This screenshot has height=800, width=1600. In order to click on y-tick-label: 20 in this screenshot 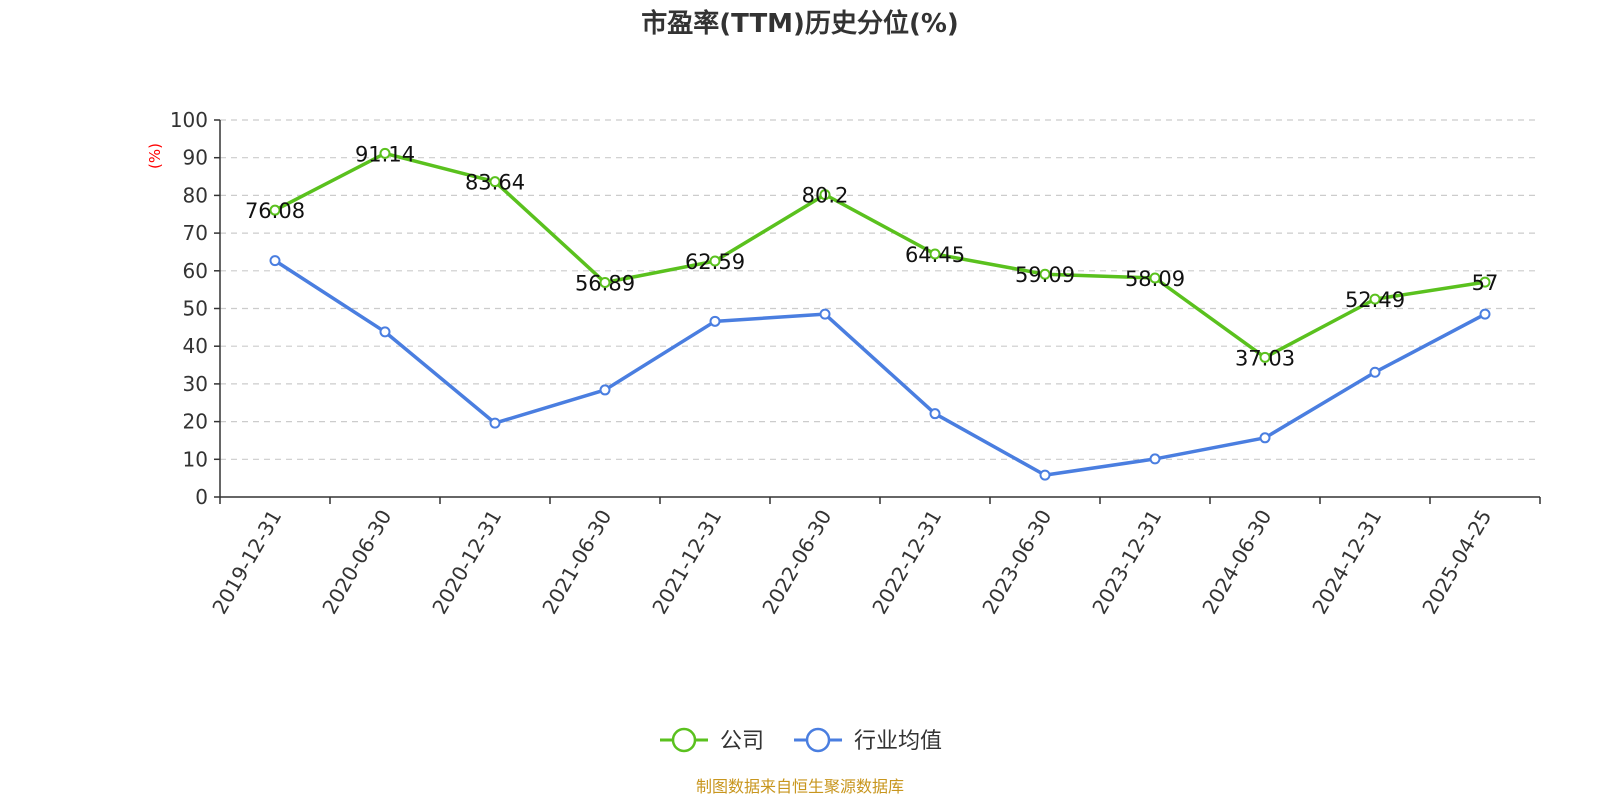, I will do `click(195, 422)`.